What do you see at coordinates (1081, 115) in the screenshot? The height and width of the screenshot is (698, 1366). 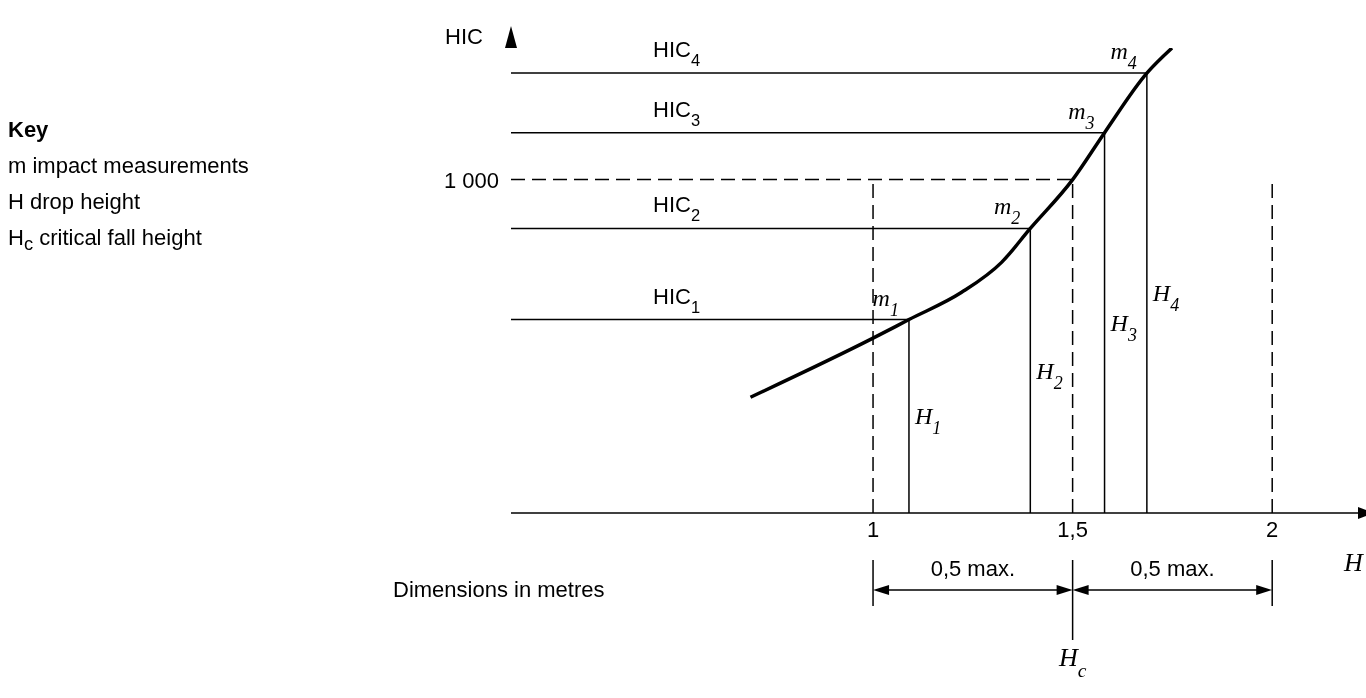 I see `annotation: m$_{3}$` at bounding box center [1081, 115].